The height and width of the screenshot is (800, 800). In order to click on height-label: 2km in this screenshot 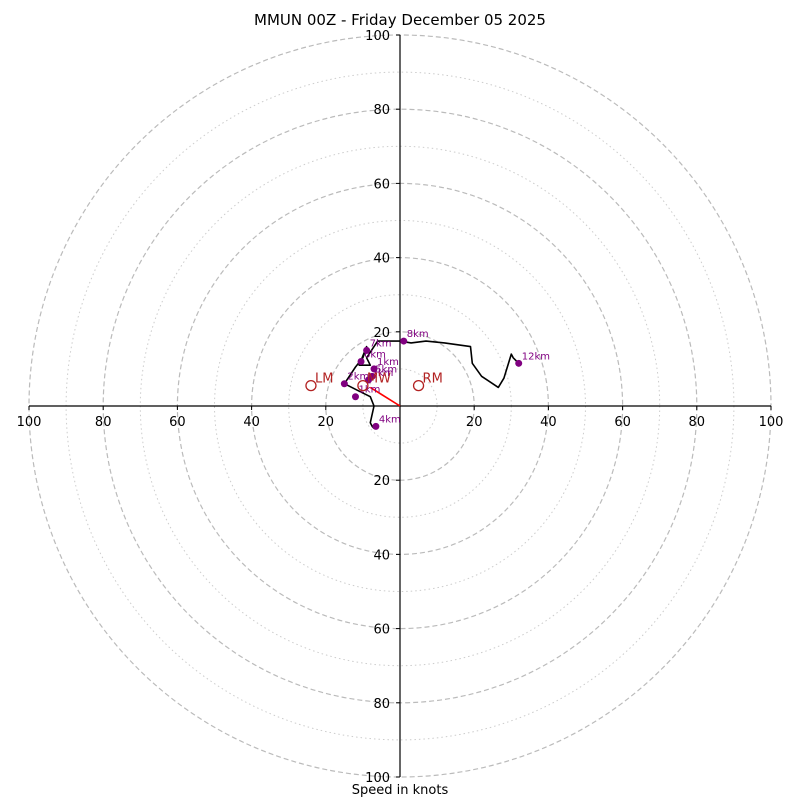, I will do `click(358, 377)`.